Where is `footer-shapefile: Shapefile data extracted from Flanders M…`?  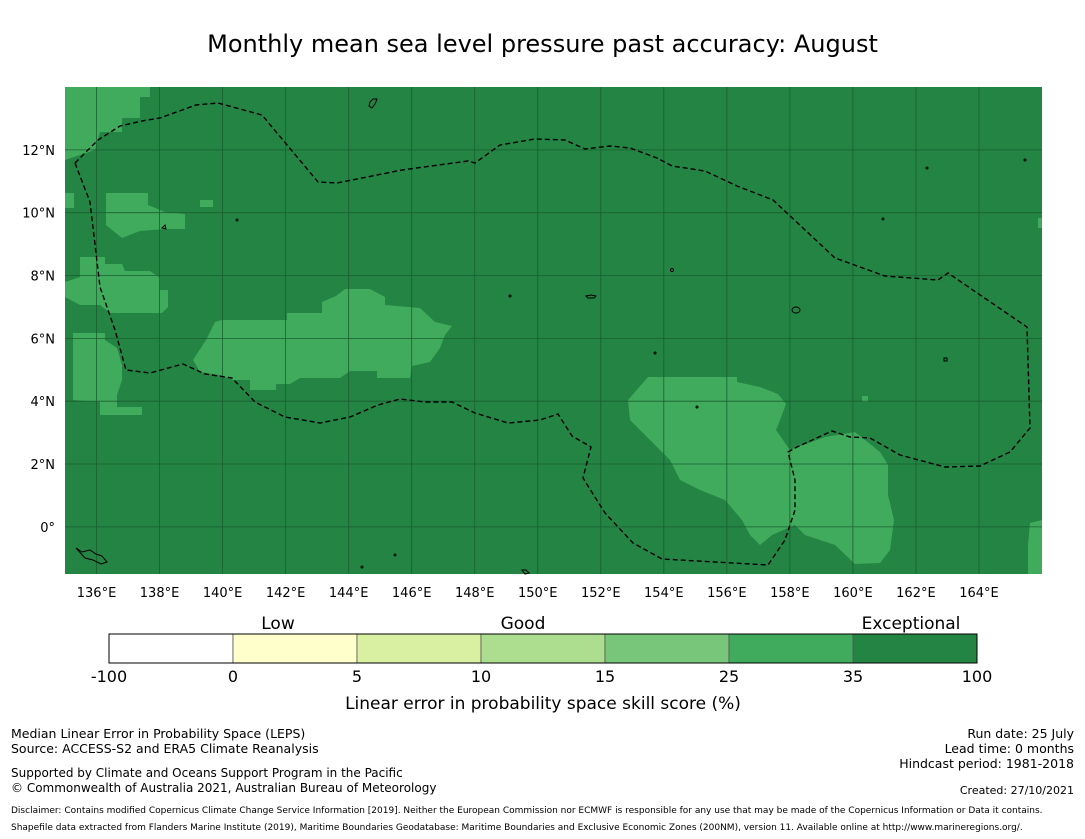 footer-shapefile: Shapefile data extracted from Flanders M… is located at coordinates (517, 828).